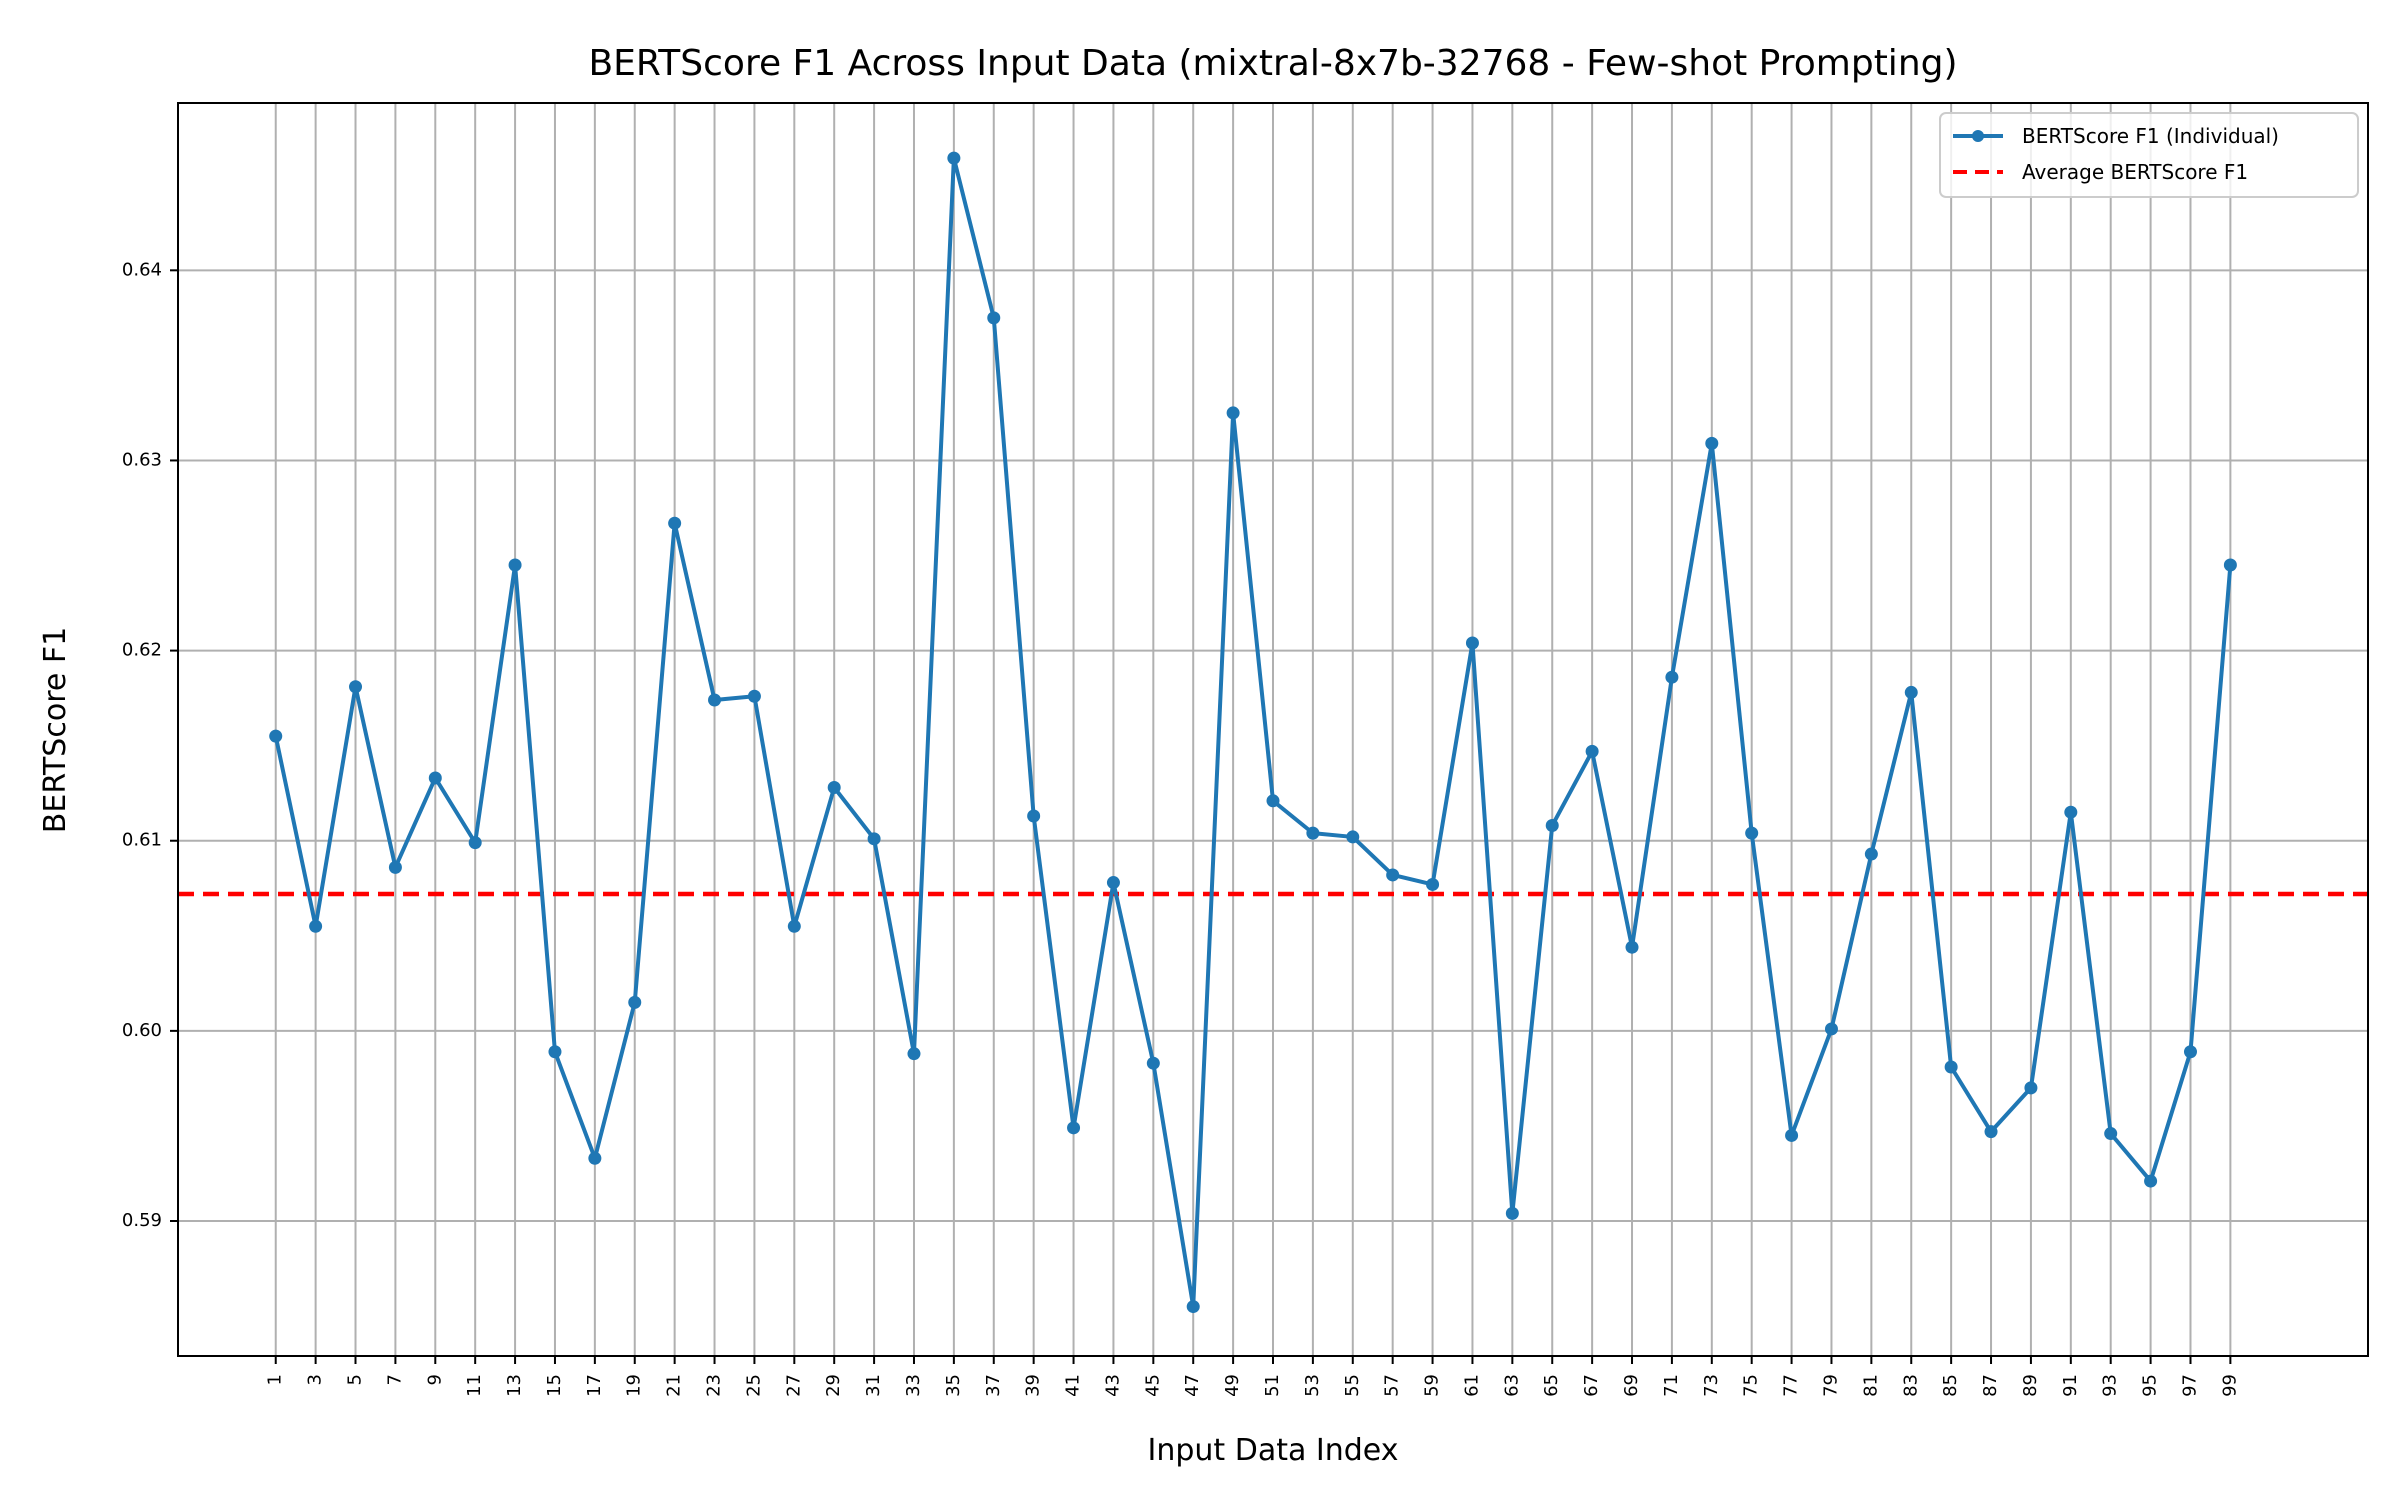  I want to click on x-tick-label: 45, so click(1152, 1385).